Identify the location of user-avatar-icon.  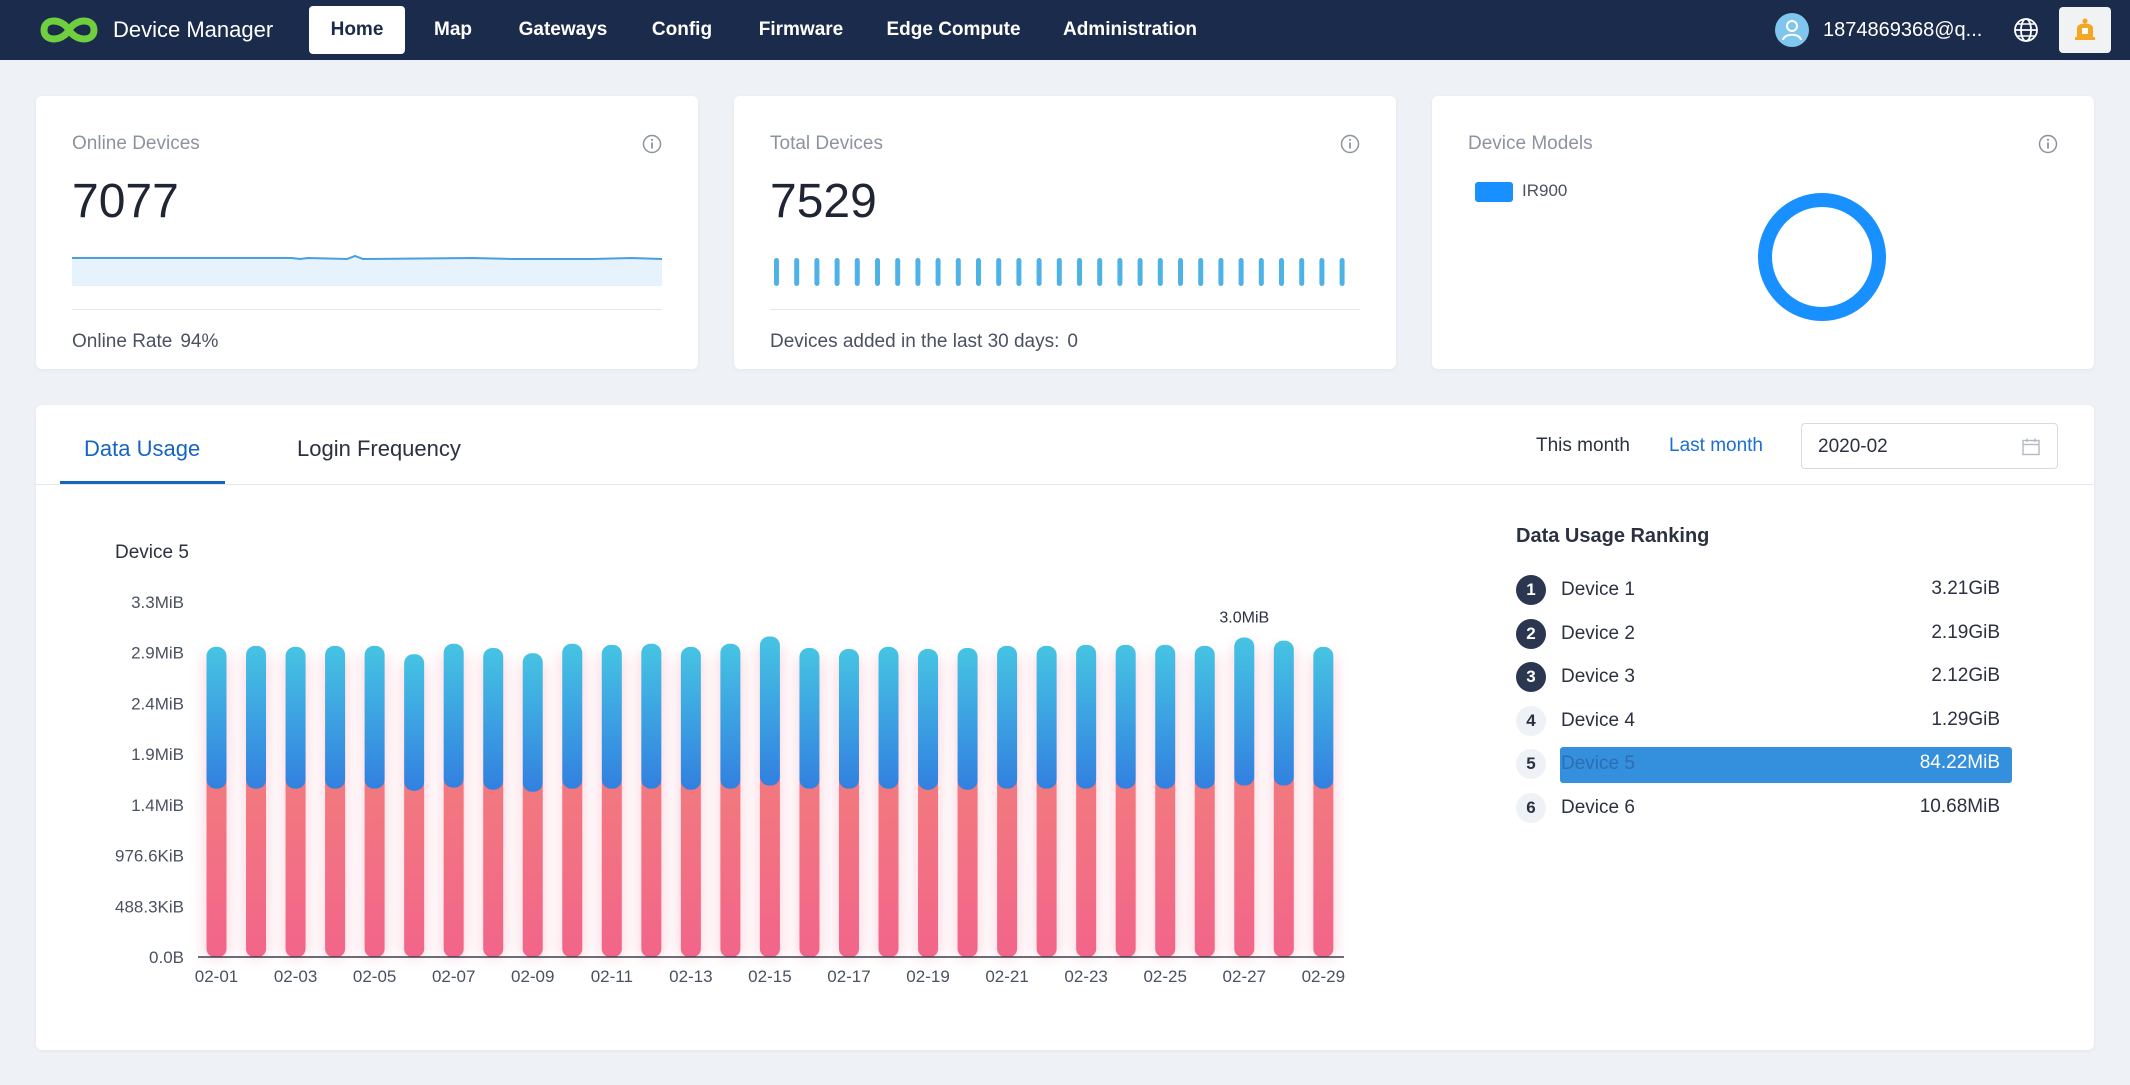
(1792, 30).